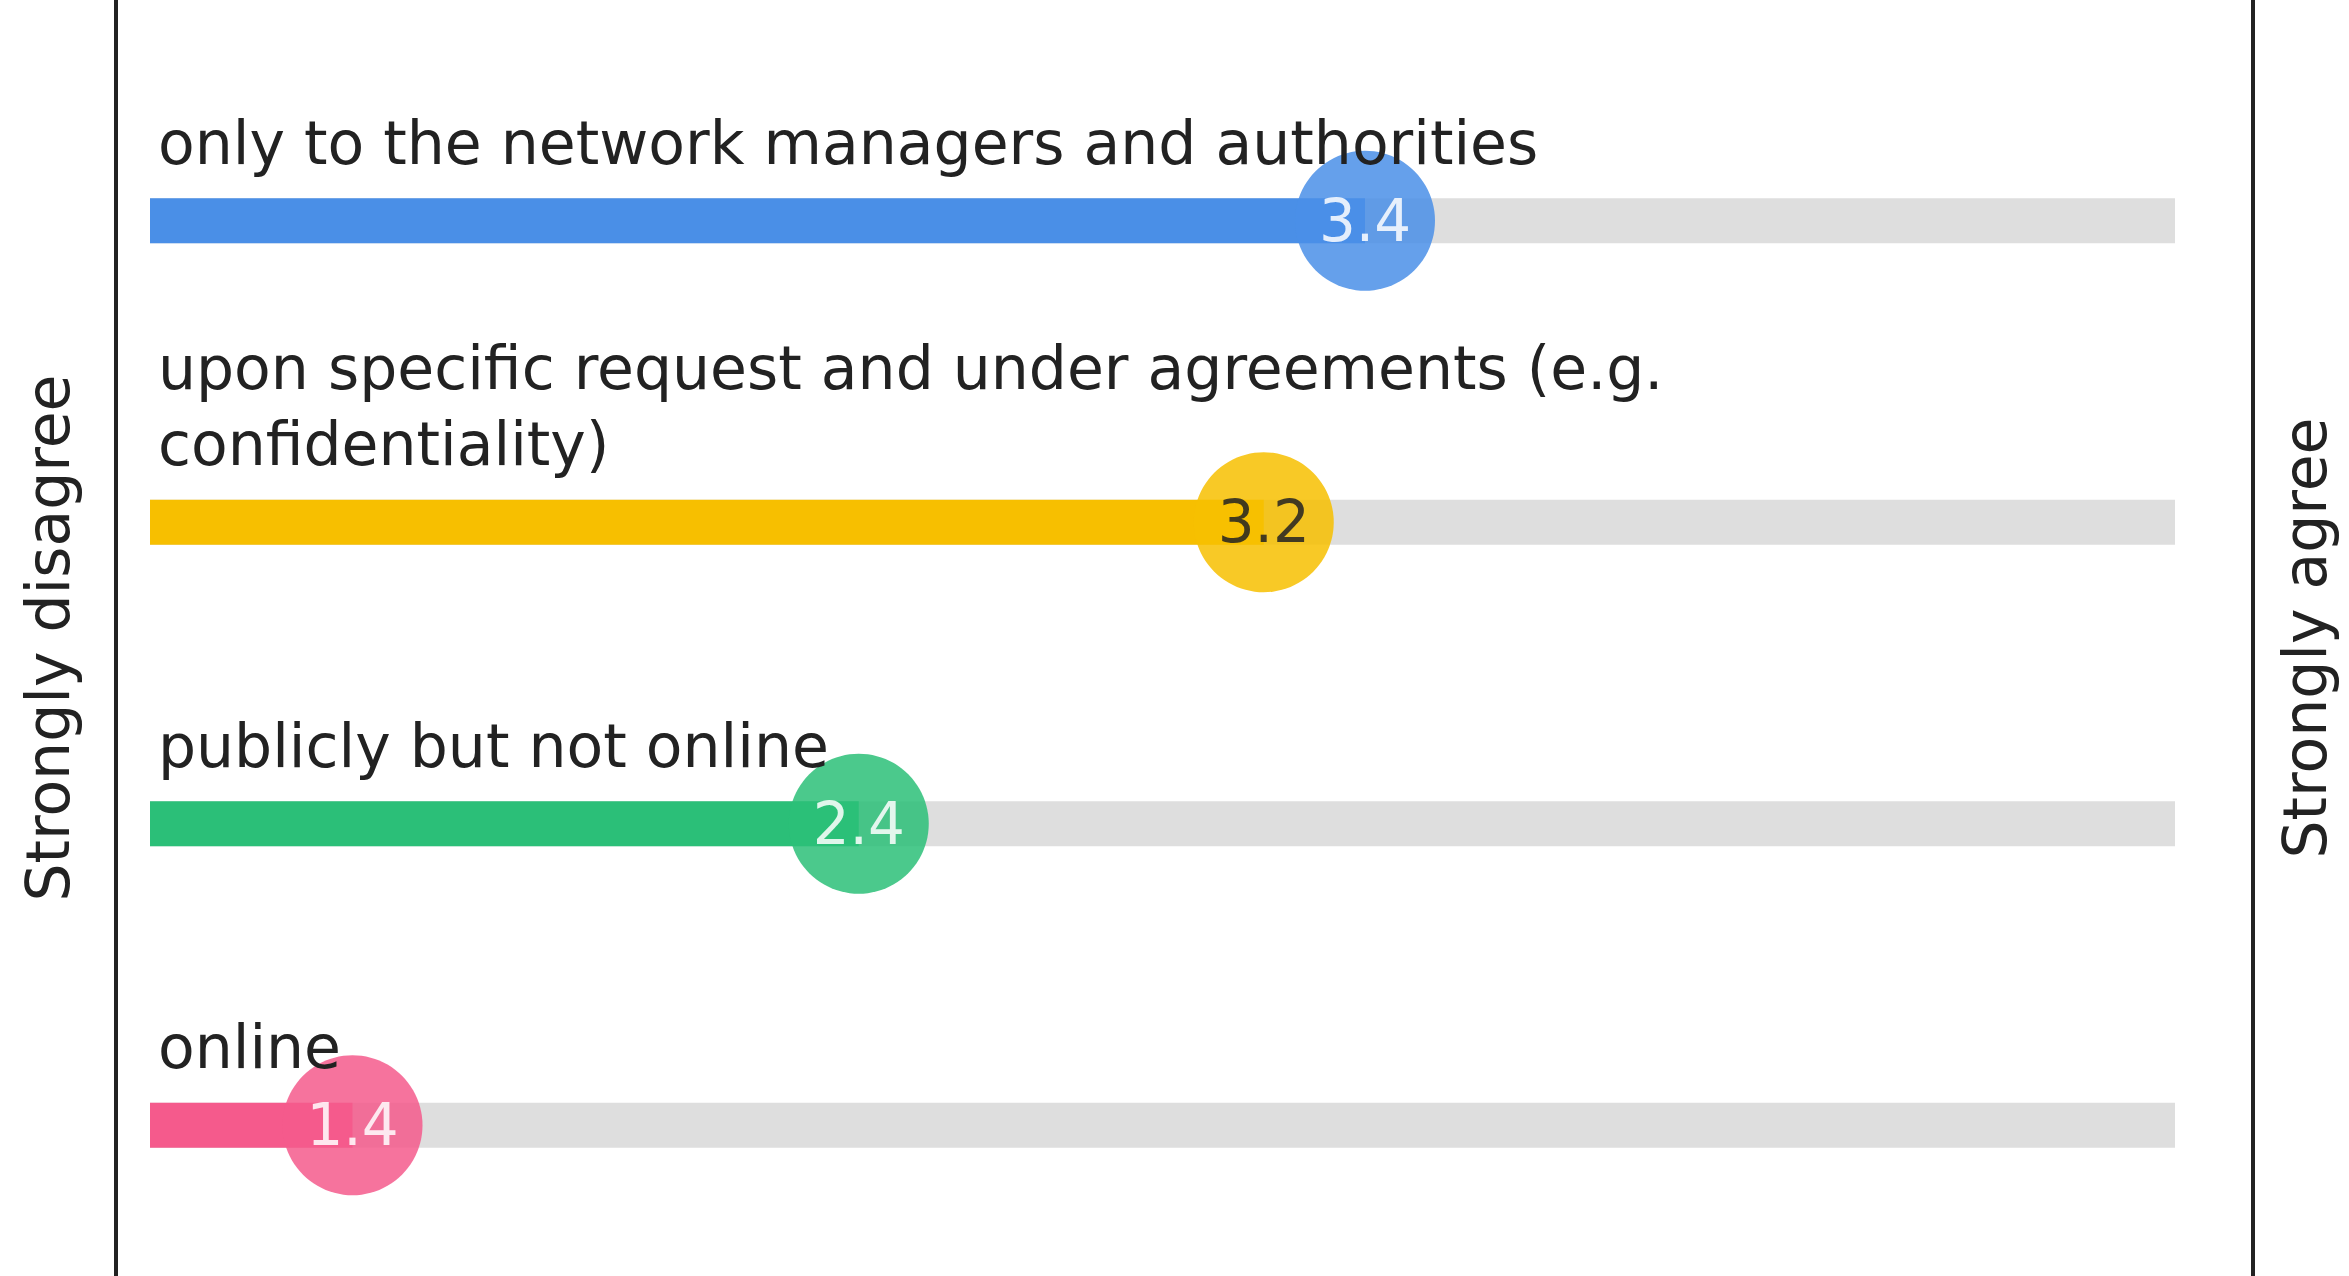 The image size is (2349, 1276). I want to click on y-tick-label: publicly but not online, so click(493, 745).